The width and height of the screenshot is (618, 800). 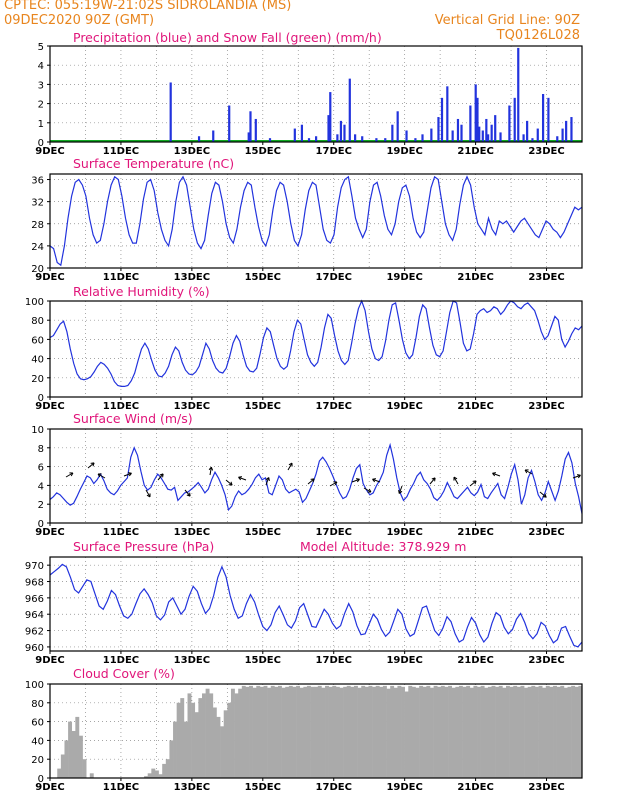 I want to click on plot-frame, so click(x=316, y=349).